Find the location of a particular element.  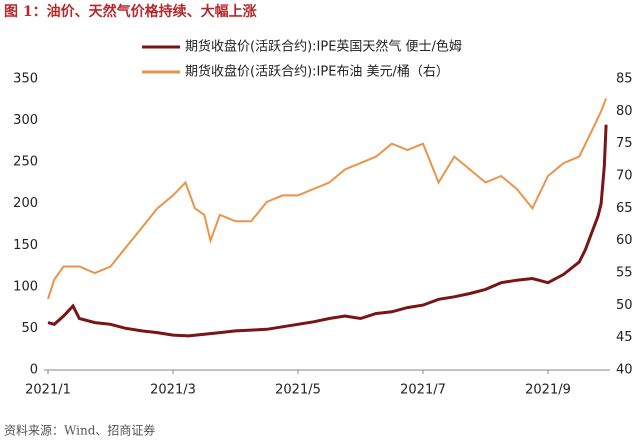

y-tick-label: 0 is located at coordinates (34, 370).